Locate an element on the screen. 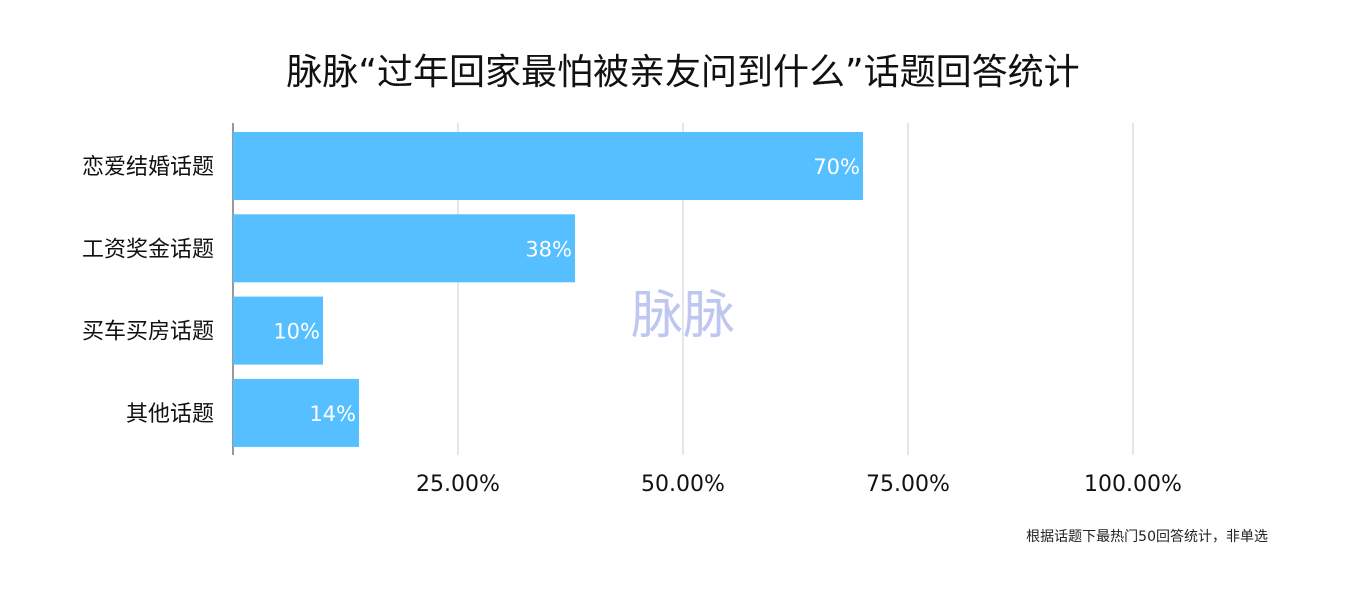  footnote: 根据话题下最热门50回答统计，非单选 is located at coordinates (1147, 536).